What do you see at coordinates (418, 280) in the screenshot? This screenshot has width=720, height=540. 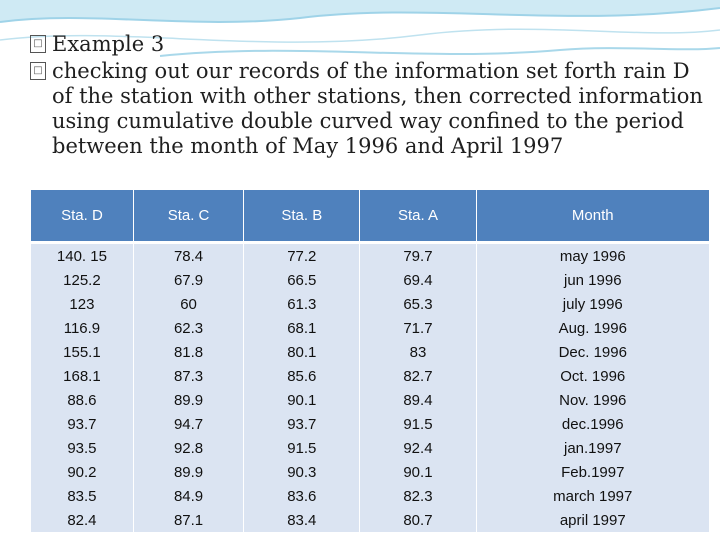 I see `cell-sta-a: 69.4` at bounding box center [418, 280].